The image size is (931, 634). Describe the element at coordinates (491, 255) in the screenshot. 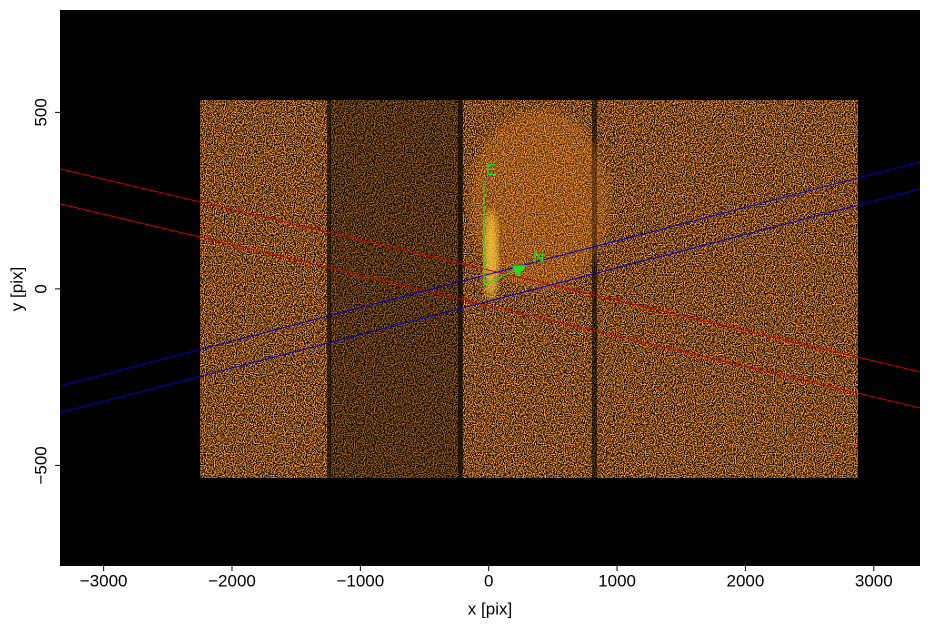

I see `source` at that location.